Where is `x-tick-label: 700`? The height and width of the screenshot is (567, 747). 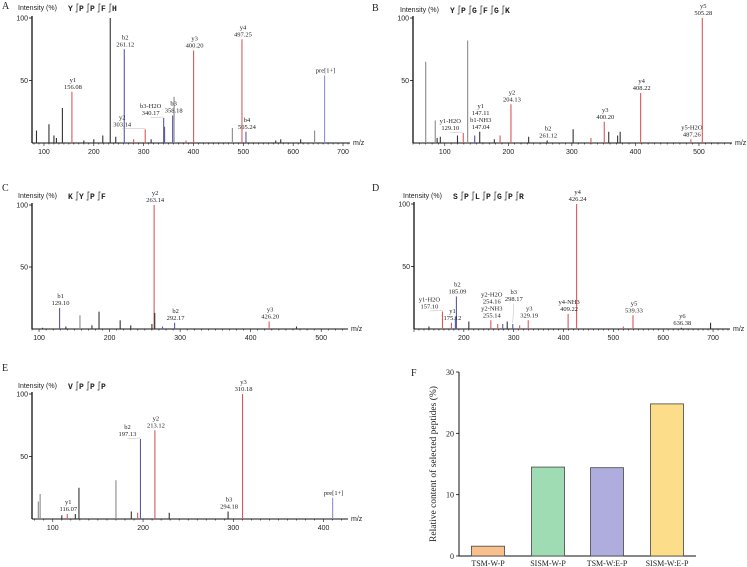 x-tick-label: 700 is located at coordinates (713, 338).